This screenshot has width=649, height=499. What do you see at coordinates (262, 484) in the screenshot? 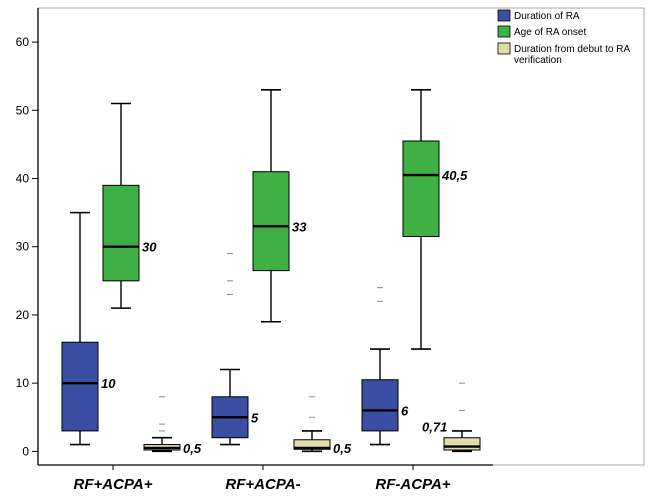
I see `x-tick-label: RF+ACPA-` at bounding box center [262, 484].